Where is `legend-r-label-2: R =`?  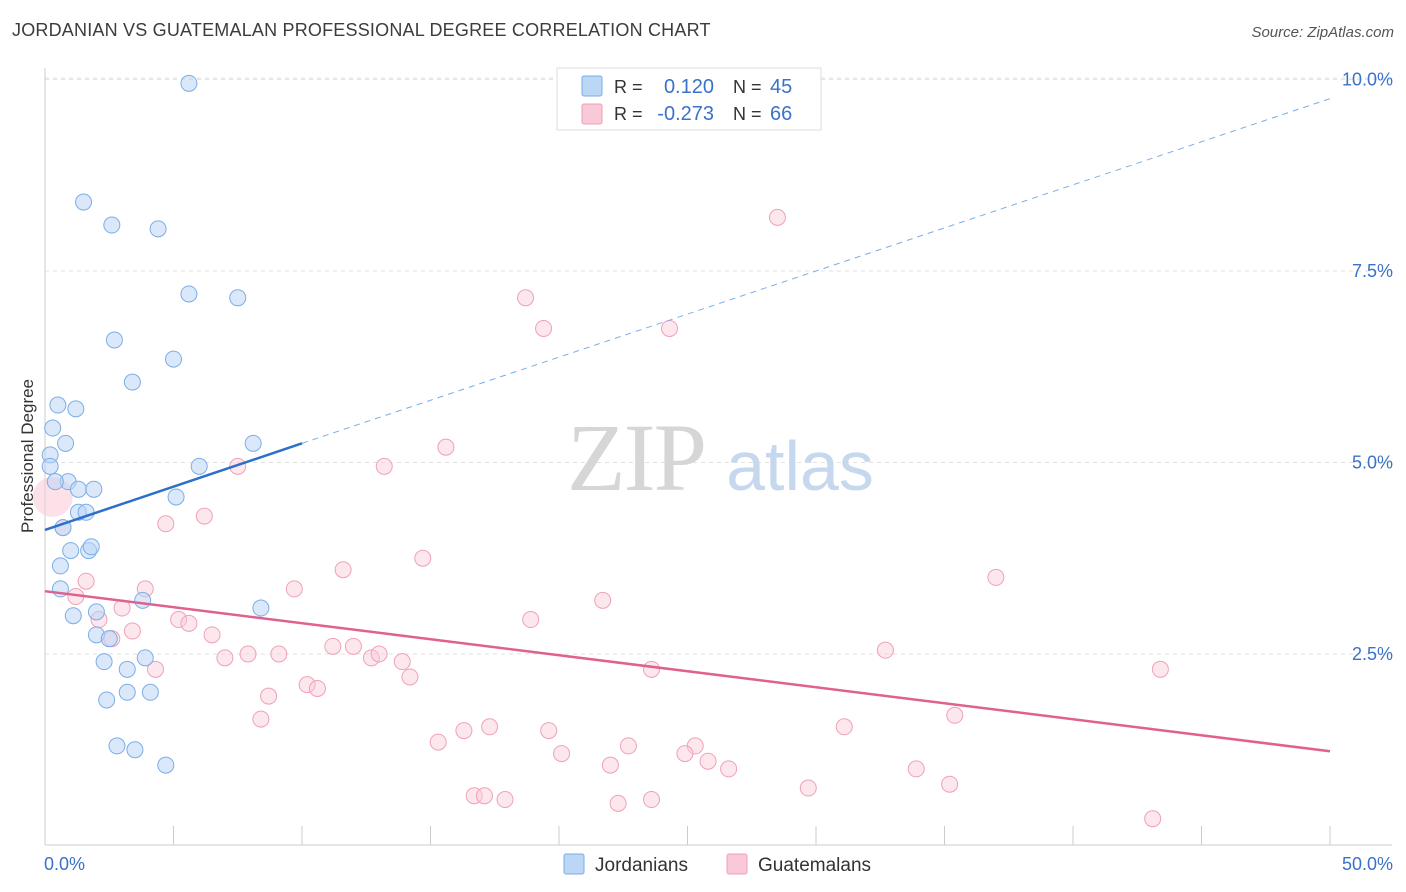 legend-r-label-2: R = is located at coordinates (628, 114).